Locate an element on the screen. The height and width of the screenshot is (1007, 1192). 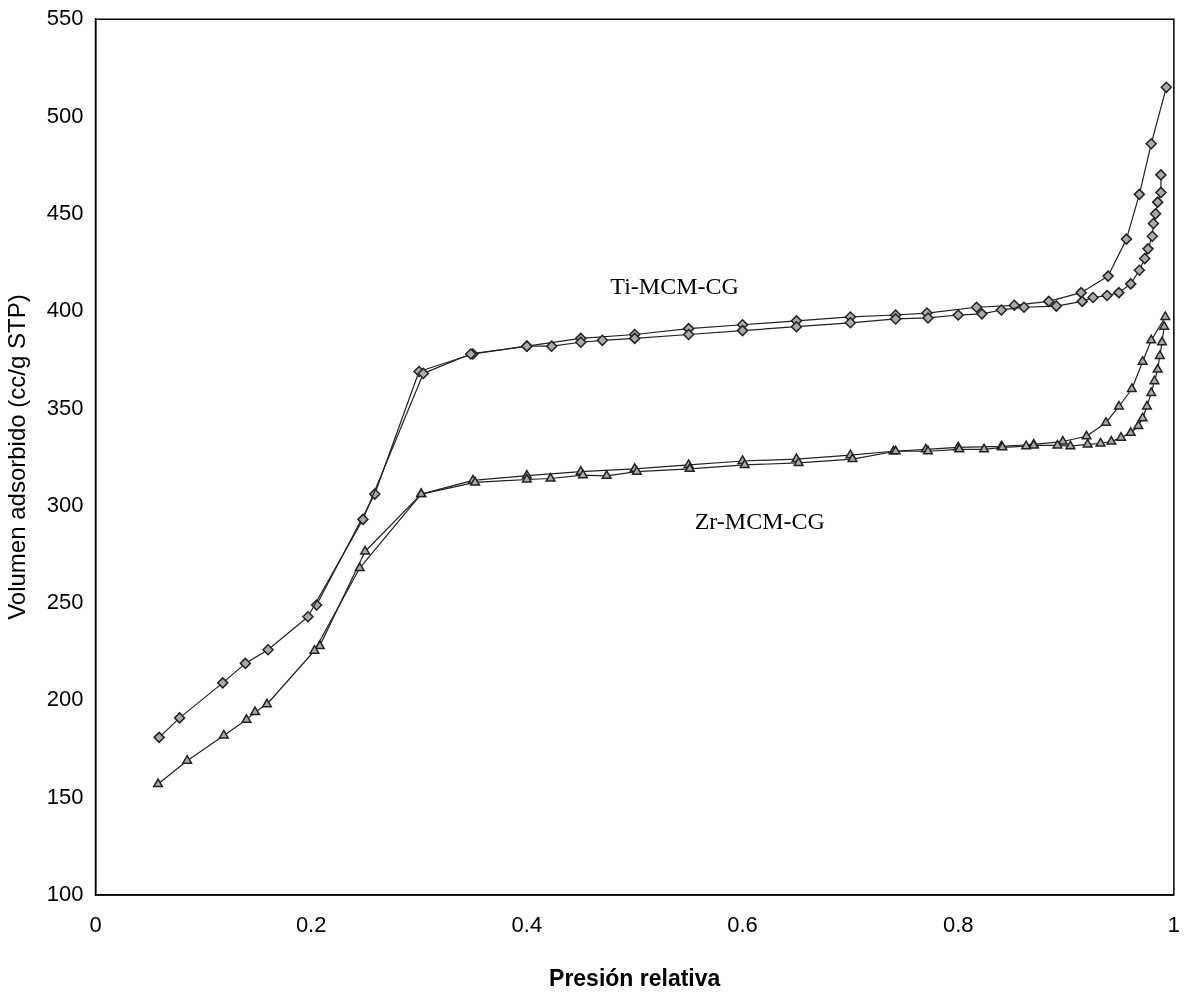
x-tick-label: 0.8 is located at coordinates (958, 925).